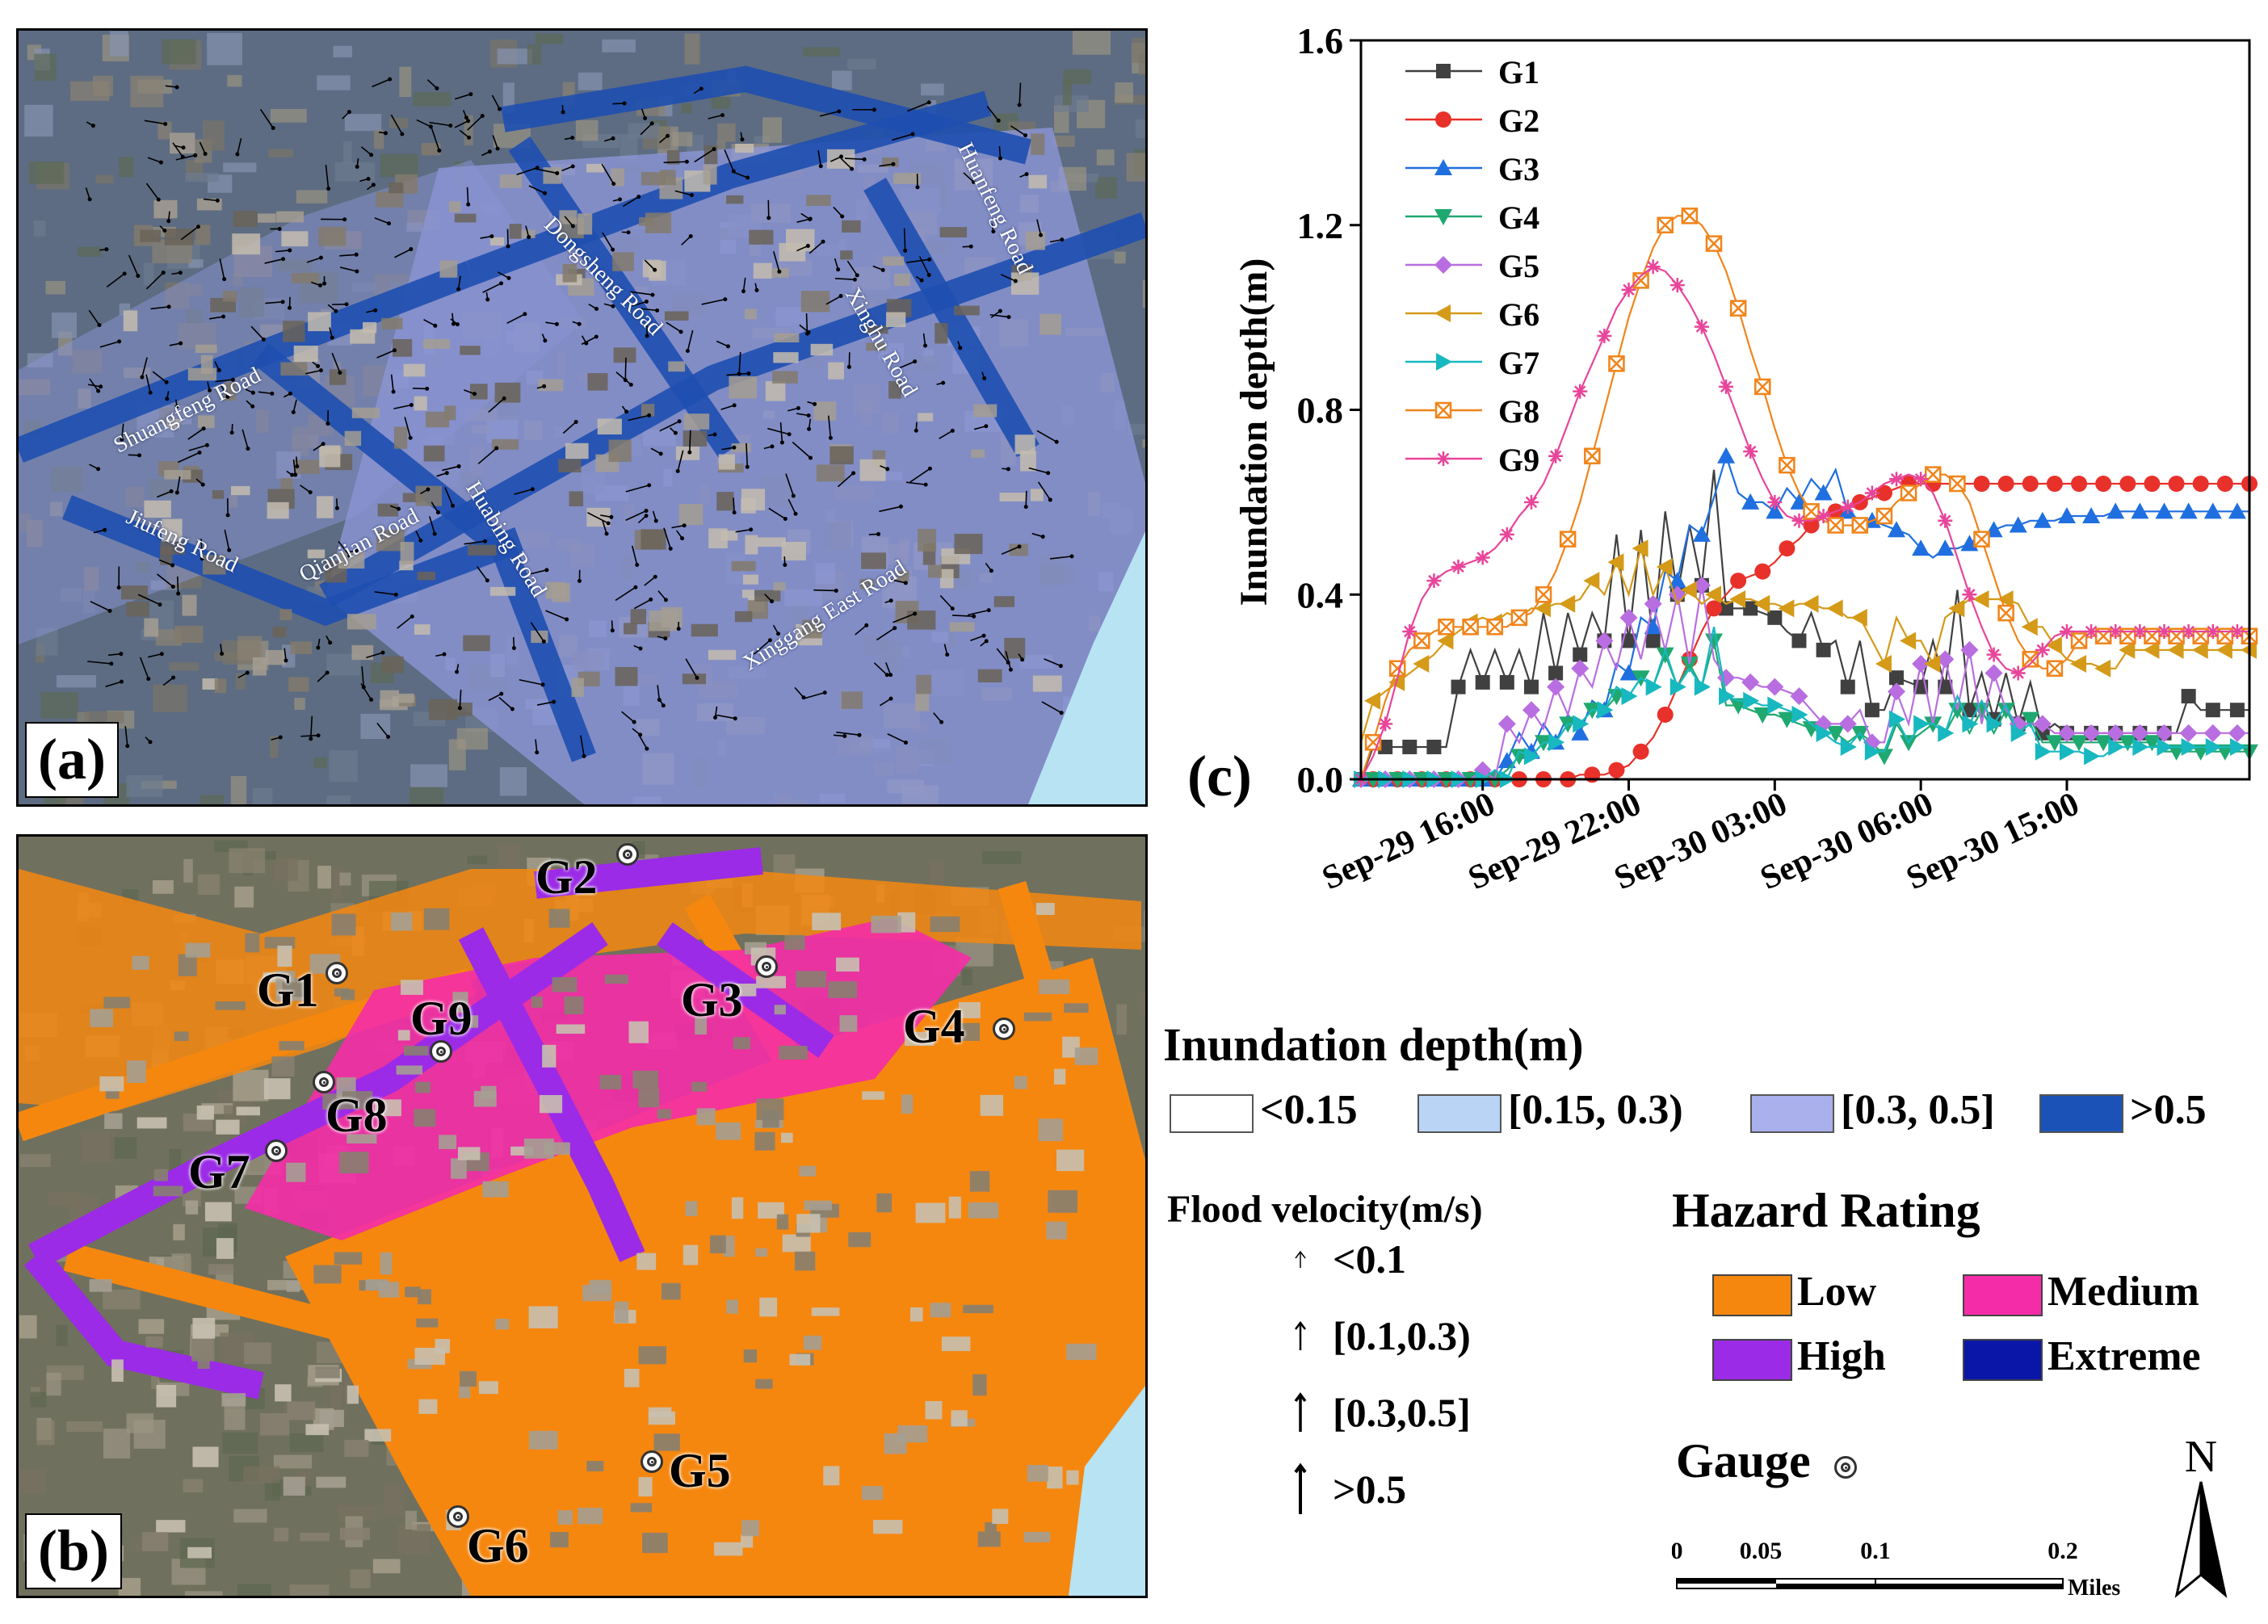 The height and width of the screenshot is (1624, 2268). Describe the element at coordinates (1518, 121) in the screenshot. I see `legend-label-g2: G2` at that location.